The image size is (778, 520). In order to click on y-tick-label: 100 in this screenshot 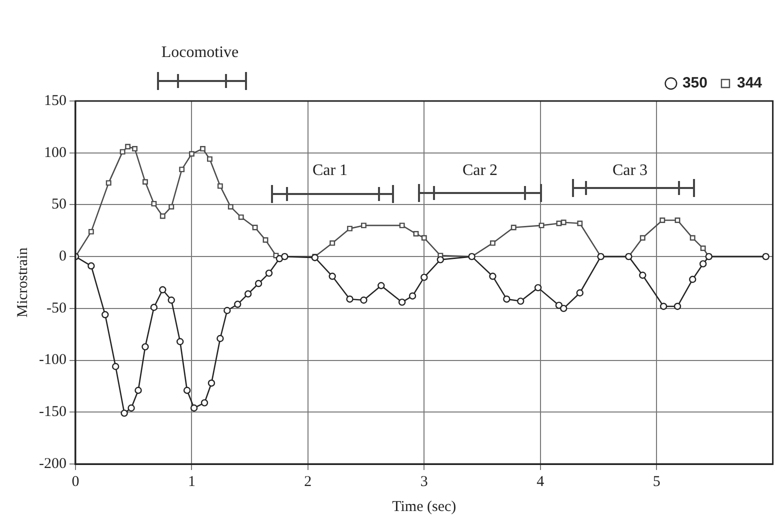, I will do `click(55, 152)`.